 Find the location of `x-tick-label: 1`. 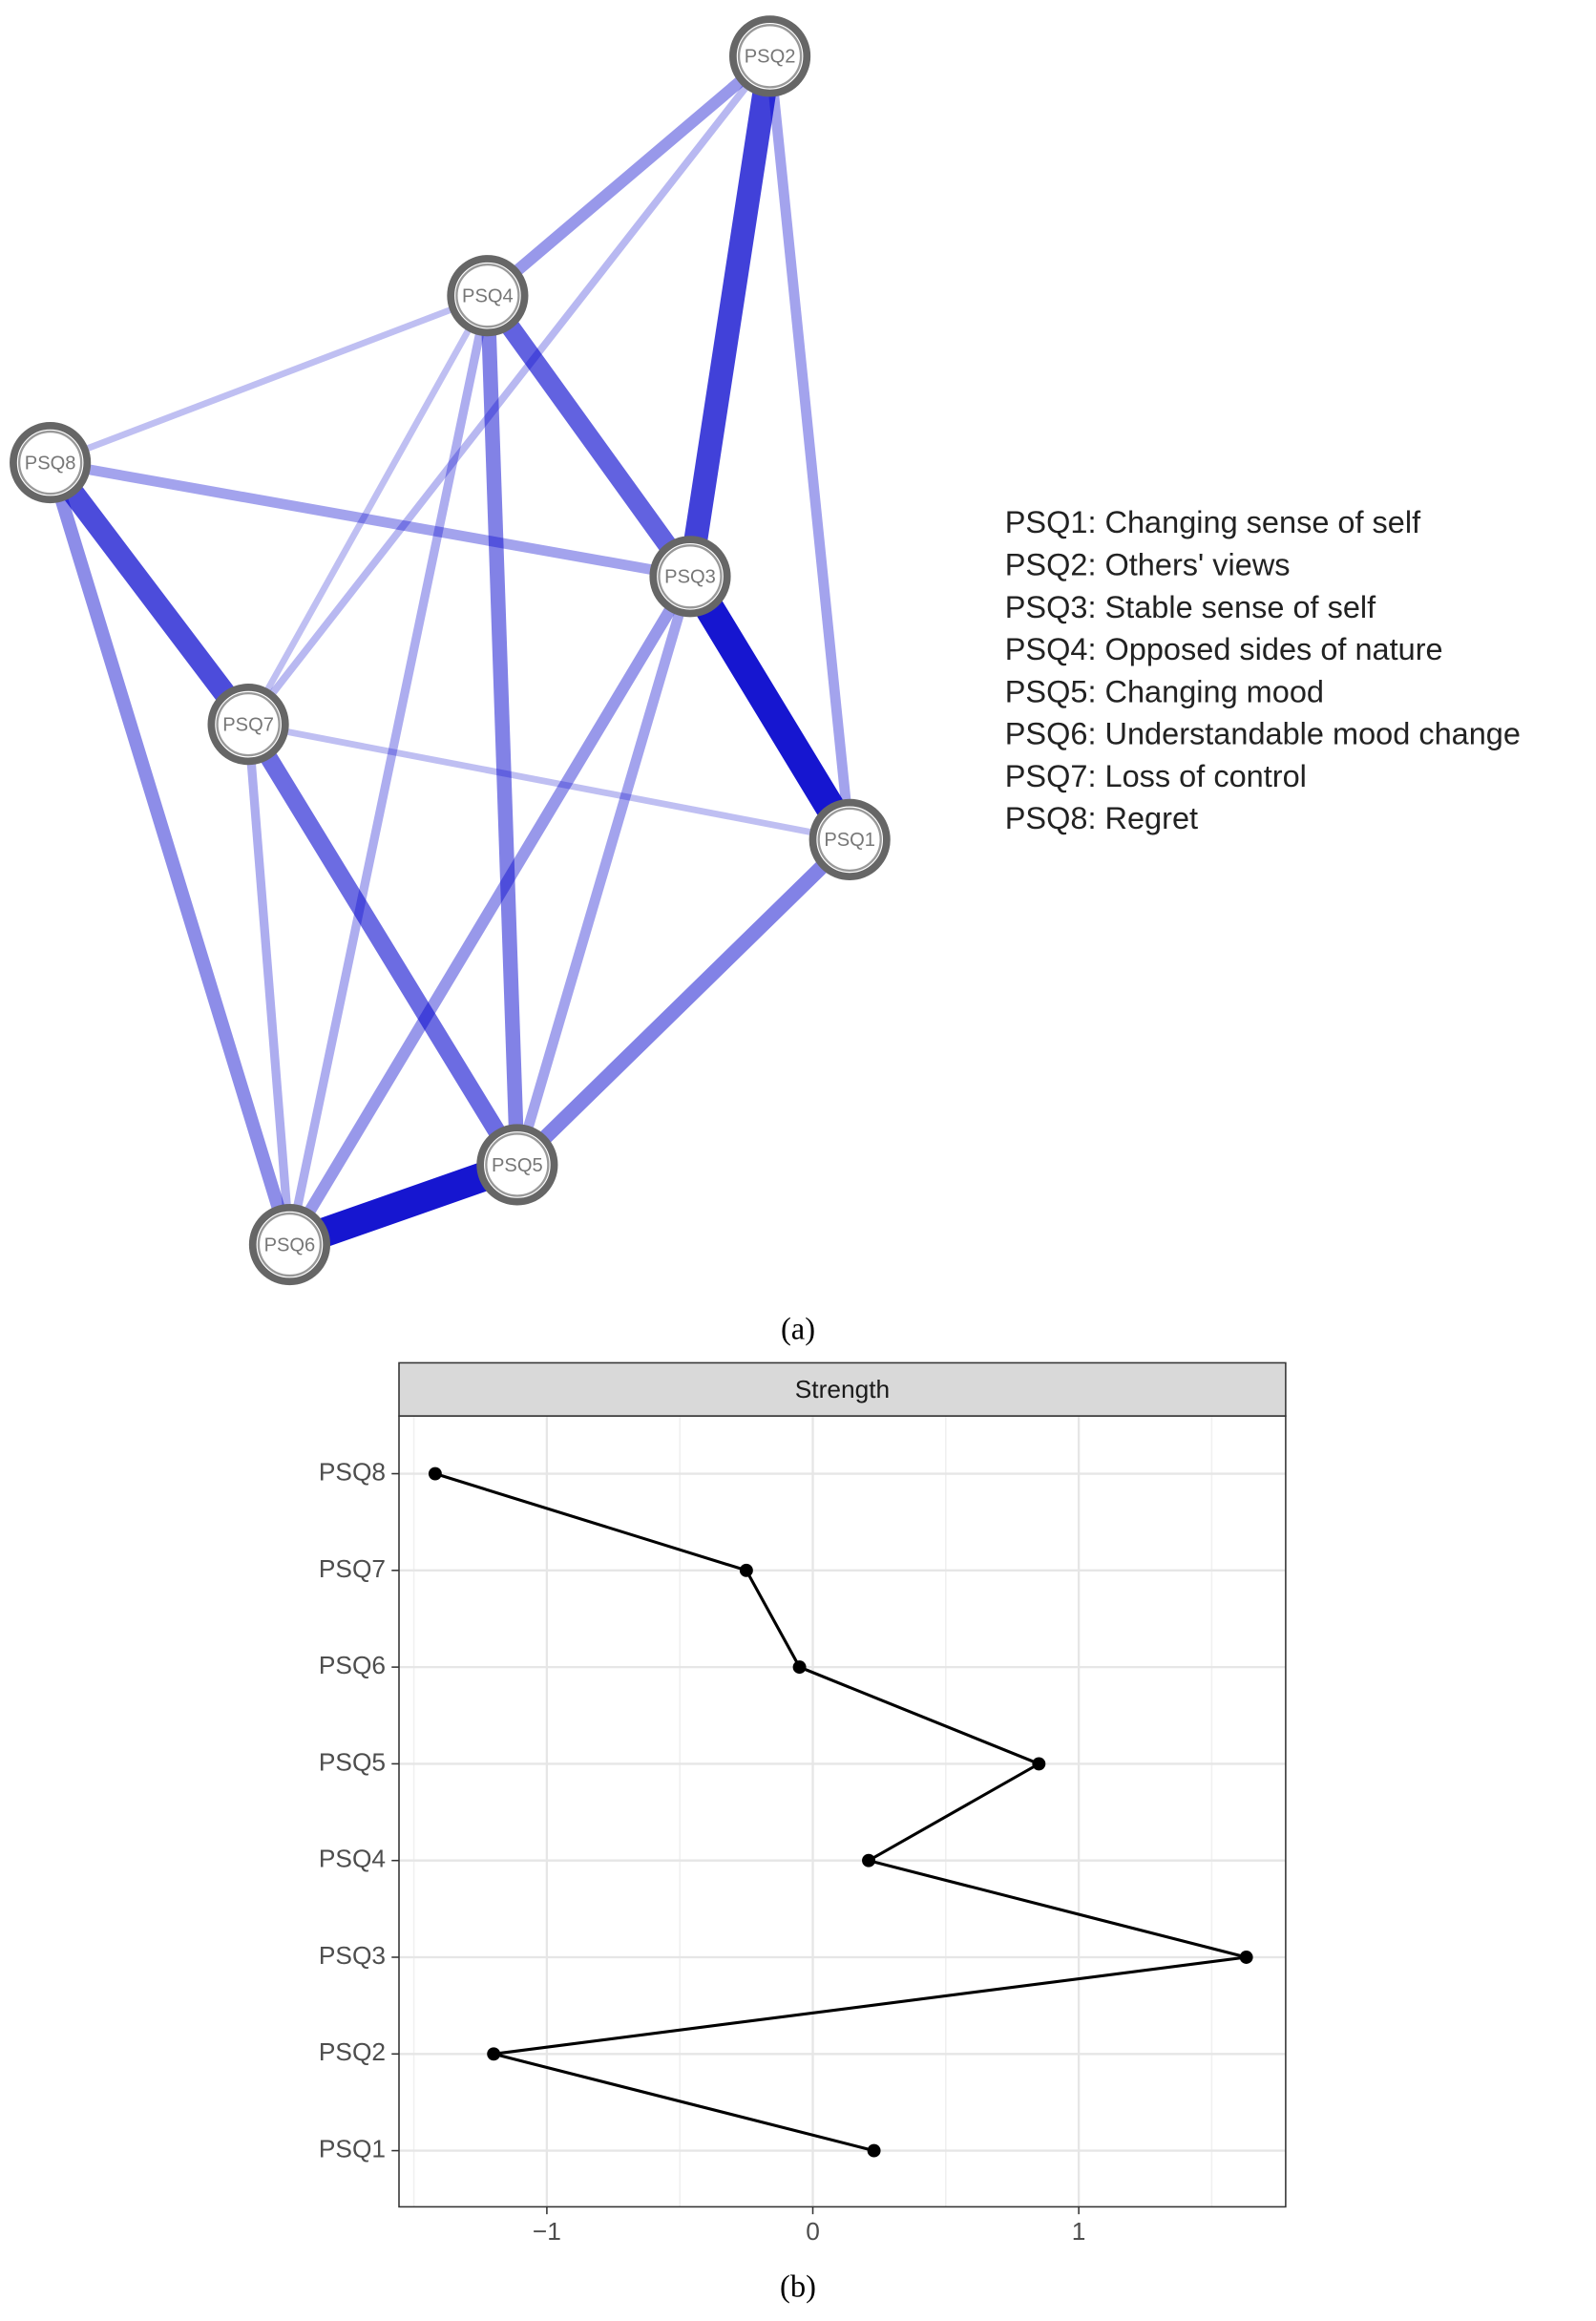

x-tick-label: 1 is located at coordinates (1079, 2232).